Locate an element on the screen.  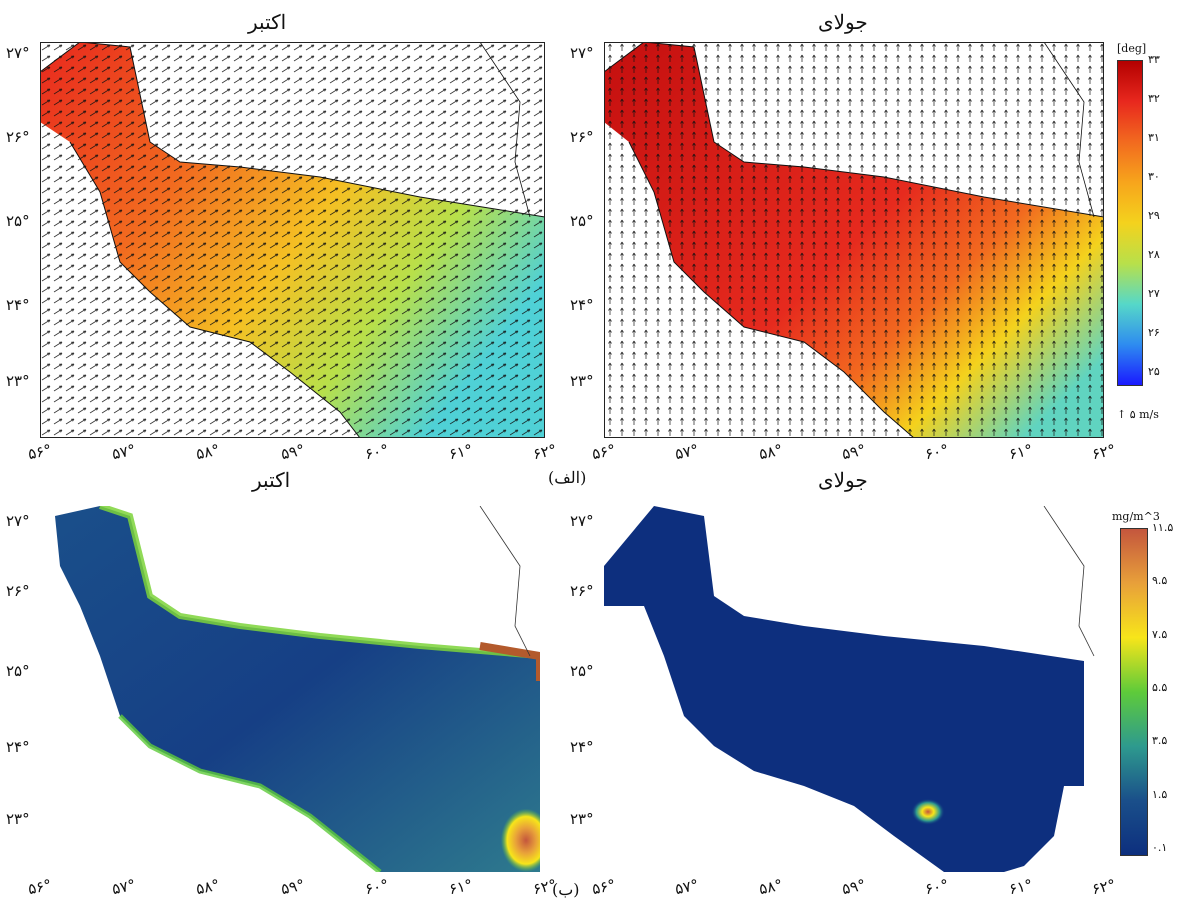
vector-legend: ↑ ۵ m/s is located at coordinates (1138, 414).